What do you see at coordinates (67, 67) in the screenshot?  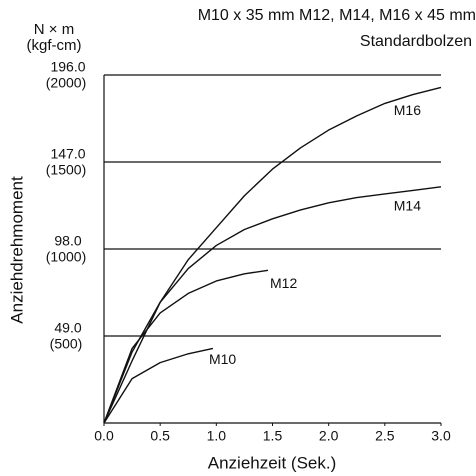 I see `y-tick-label: 196.0` at bounding box center [67, 67].